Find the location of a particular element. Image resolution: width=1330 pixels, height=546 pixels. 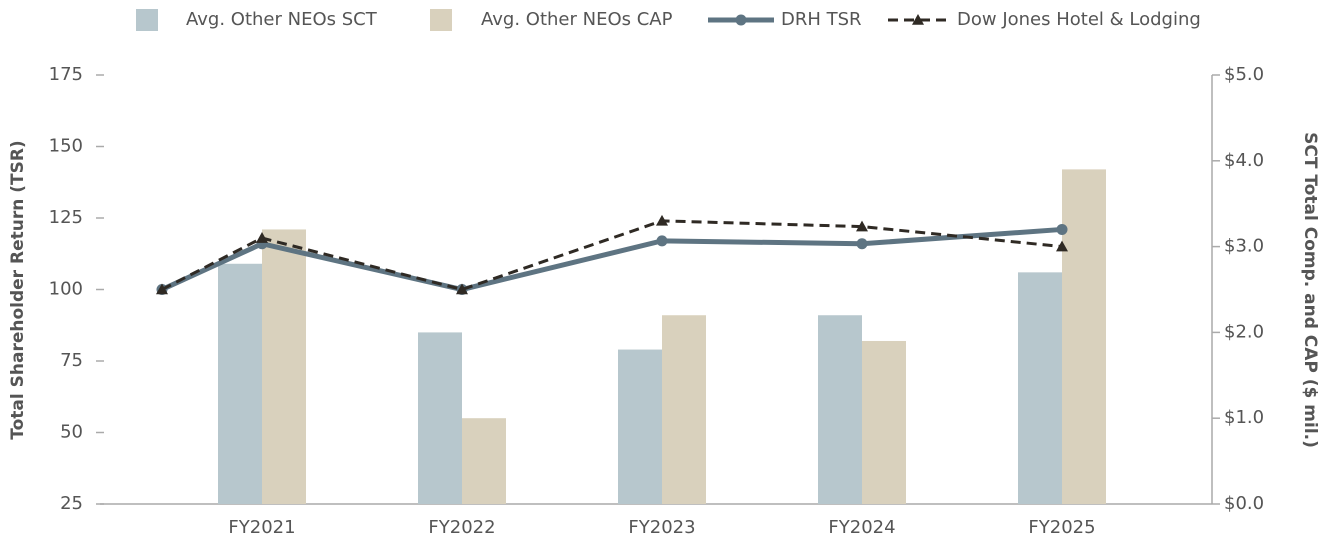

y-tick-label: 125 is located at coordinates (66, 217).